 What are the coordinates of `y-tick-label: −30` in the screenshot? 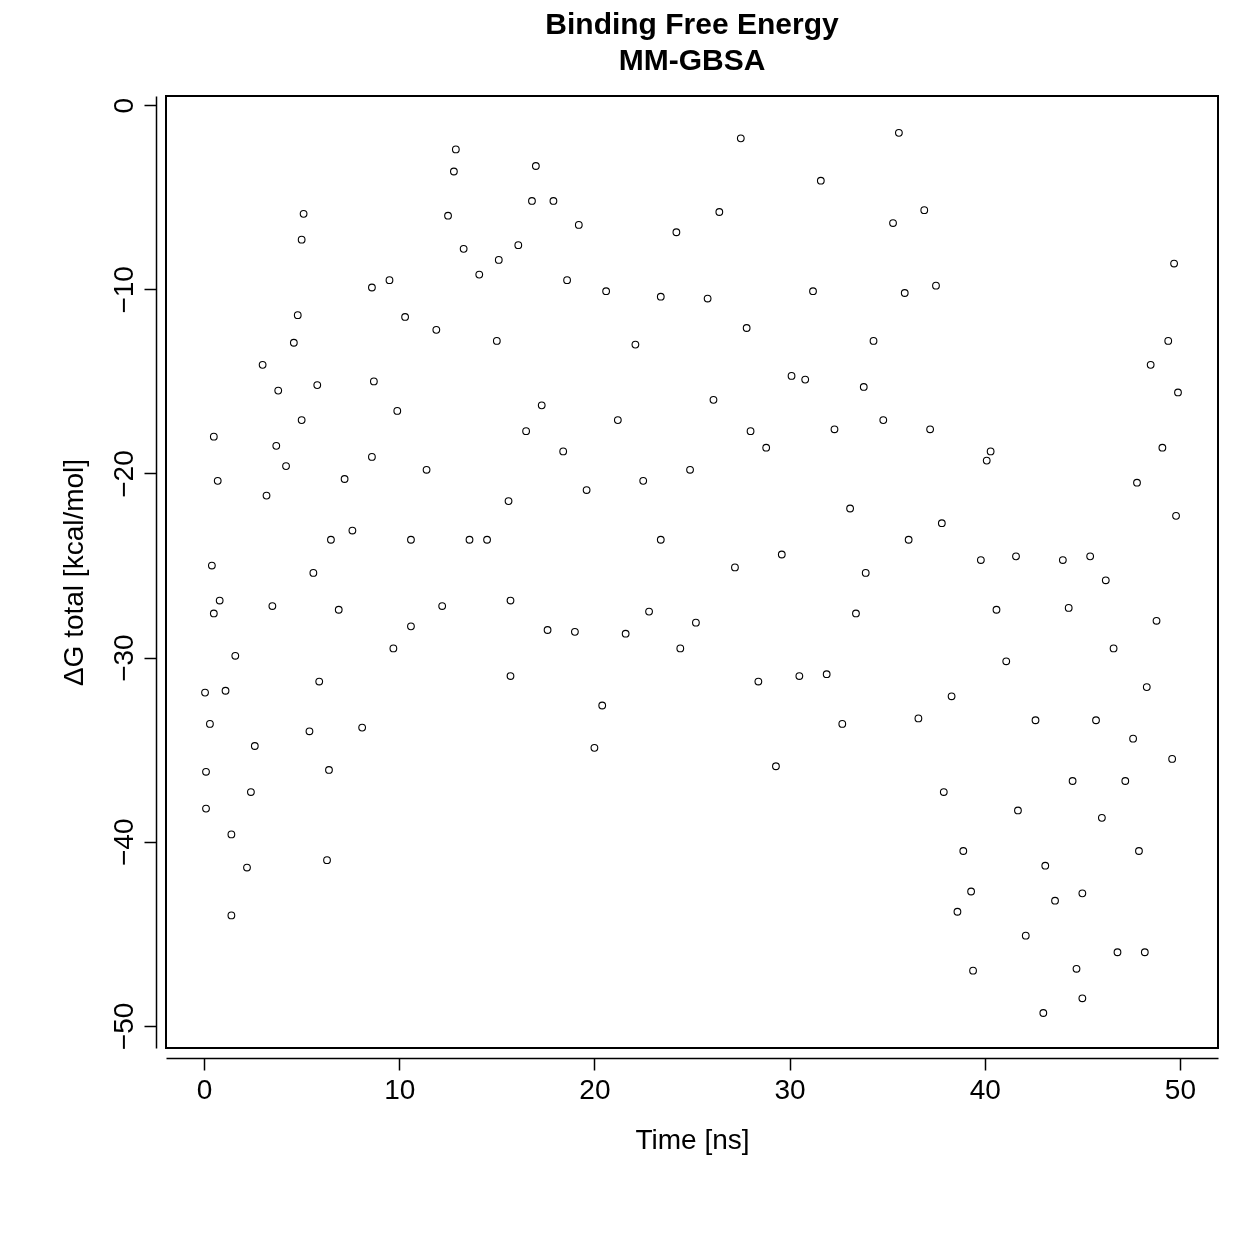 It's located at (123, 658).